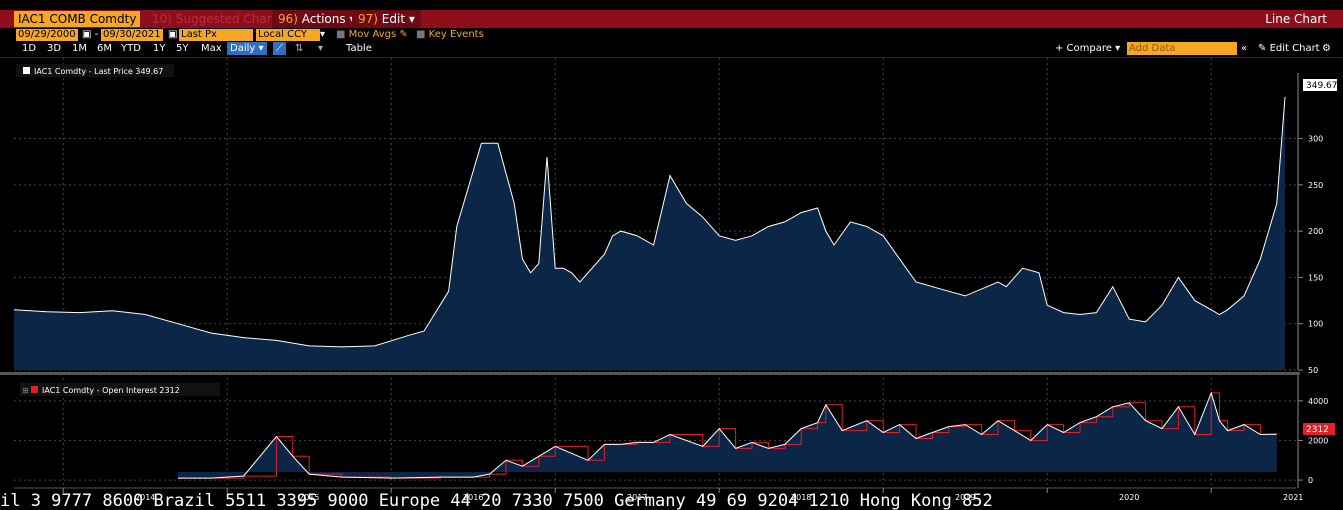 The image size is (1343, 510). What do you see at coordinates (366, 19) in the screenshot?
I see `edit-num: 97` at bounding box center [366, 19].